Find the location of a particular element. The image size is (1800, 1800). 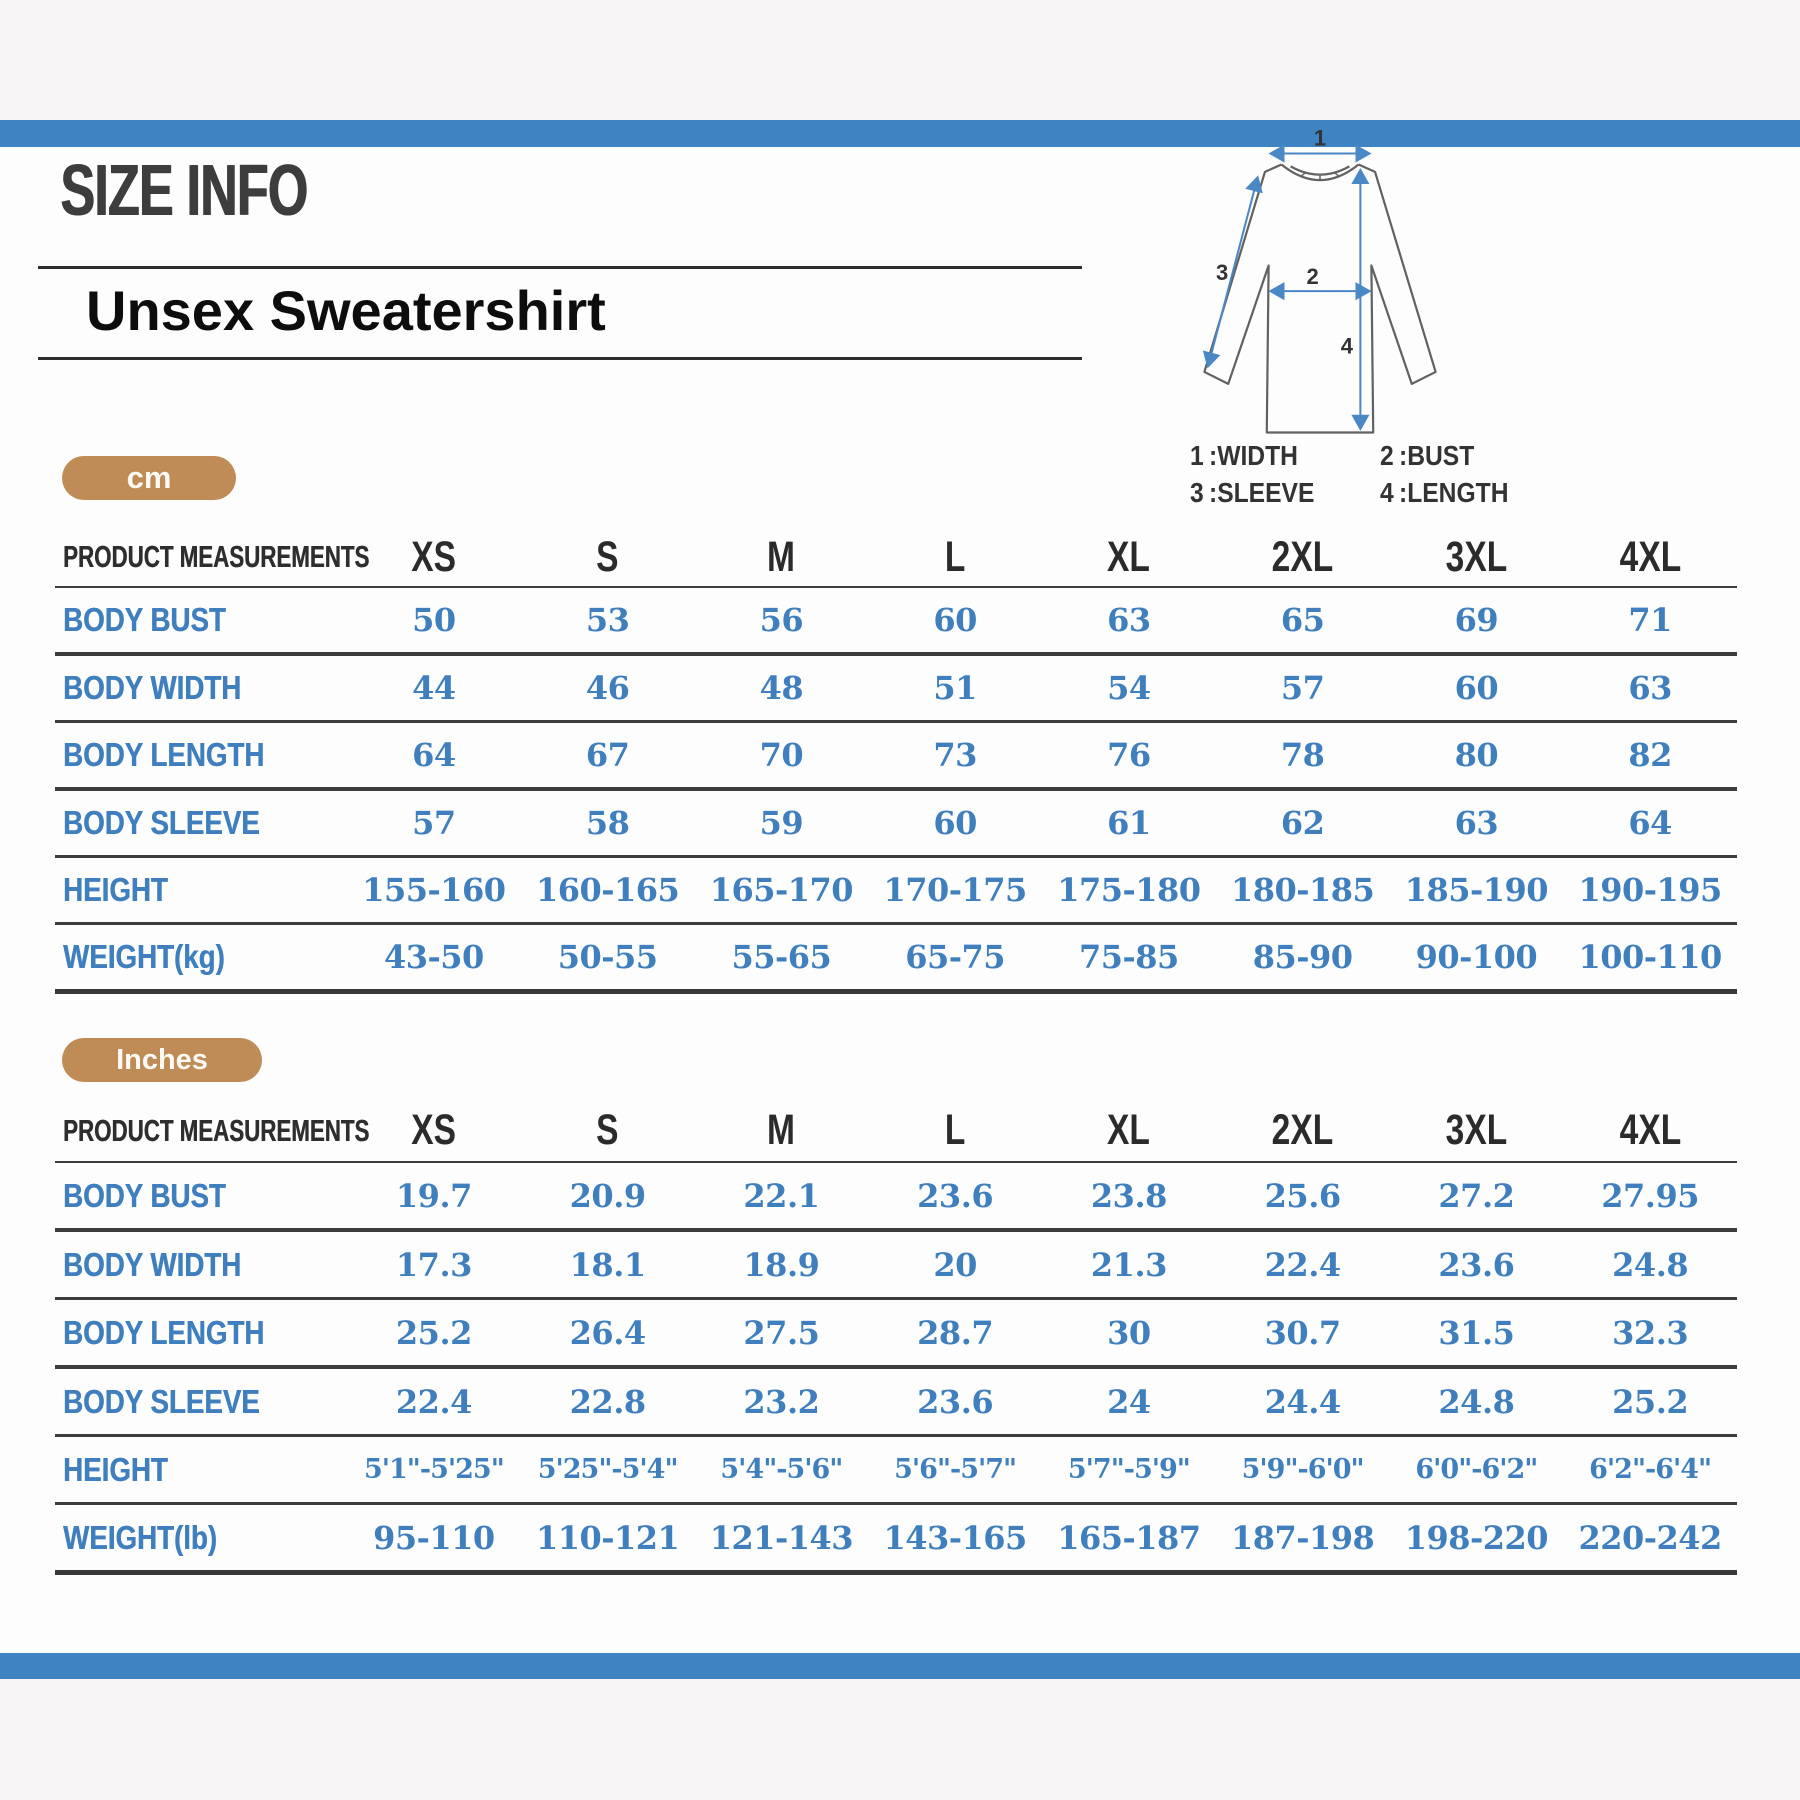

cell-value: 53 is located at coordinates (607, 620).